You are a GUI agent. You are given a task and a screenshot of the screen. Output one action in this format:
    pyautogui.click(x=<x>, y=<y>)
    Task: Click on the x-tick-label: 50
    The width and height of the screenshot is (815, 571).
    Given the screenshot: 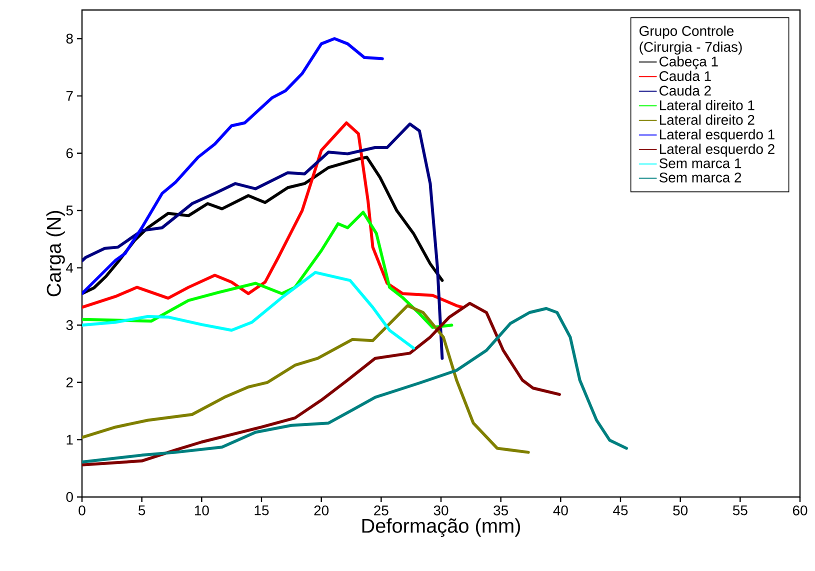 What is the action you would take?
    pyautogui.click(x=680, y=511)
    